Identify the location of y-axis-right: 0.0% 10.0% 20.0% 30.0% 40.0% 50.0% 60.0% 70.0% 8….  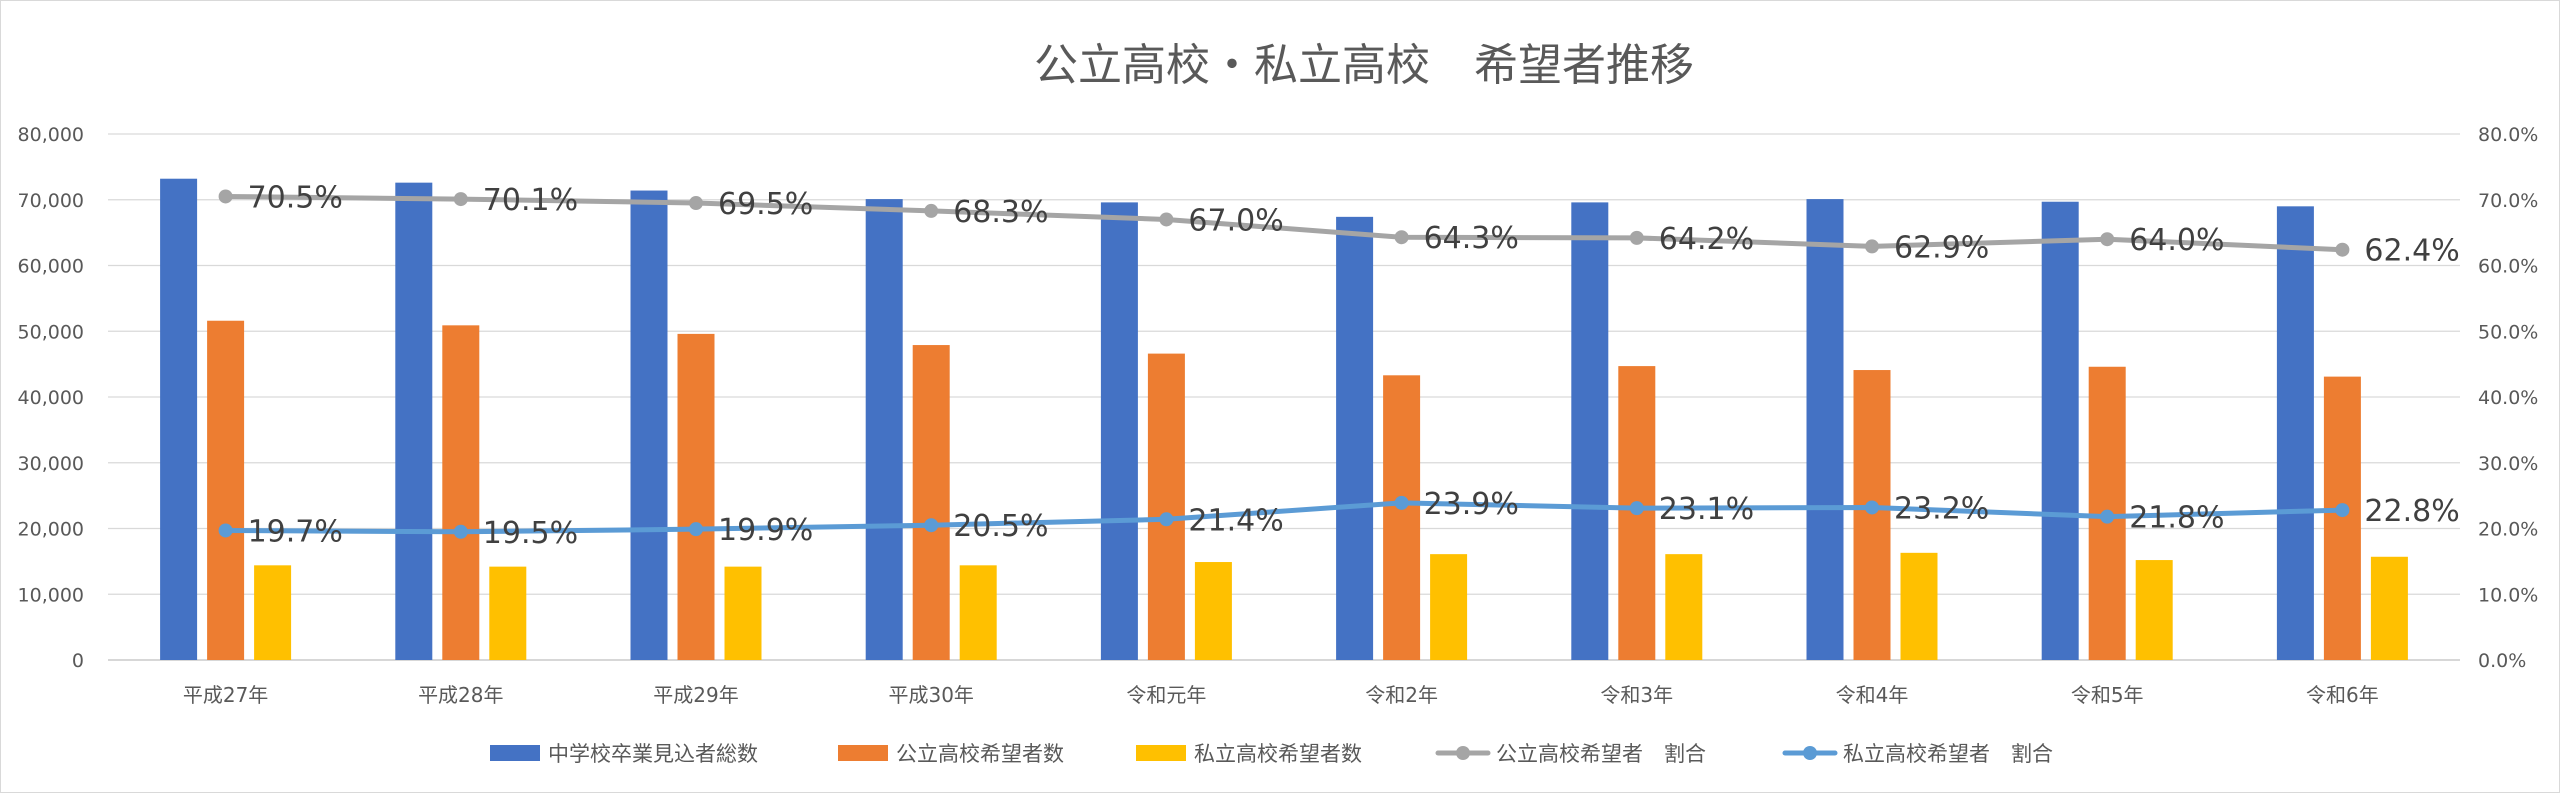
(2508, 398).